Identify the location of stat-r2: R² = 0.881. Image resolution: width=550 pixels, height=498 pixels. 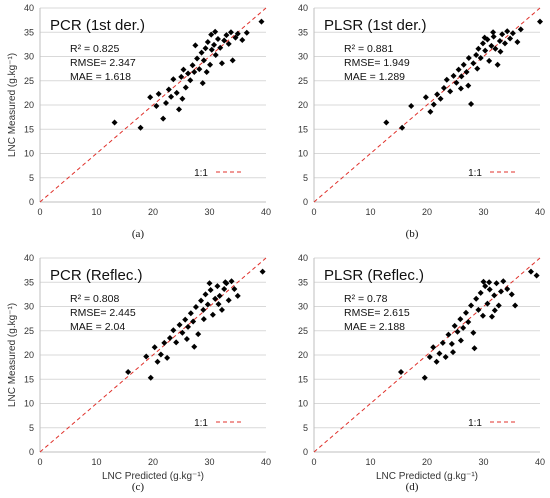
(368, 49).